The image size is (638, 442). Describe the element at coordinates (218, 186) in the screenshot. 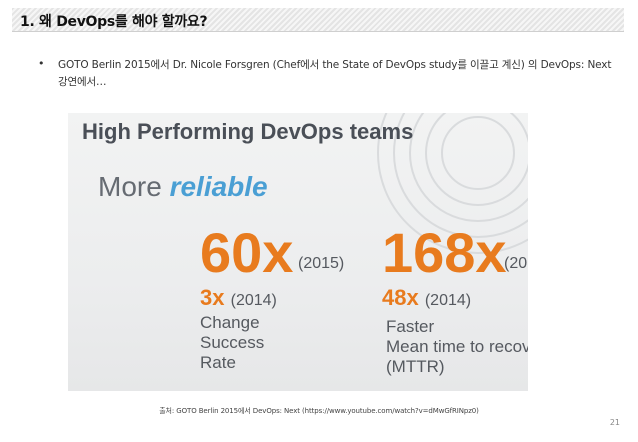

I see `subhead-accent: reliable` at that location.